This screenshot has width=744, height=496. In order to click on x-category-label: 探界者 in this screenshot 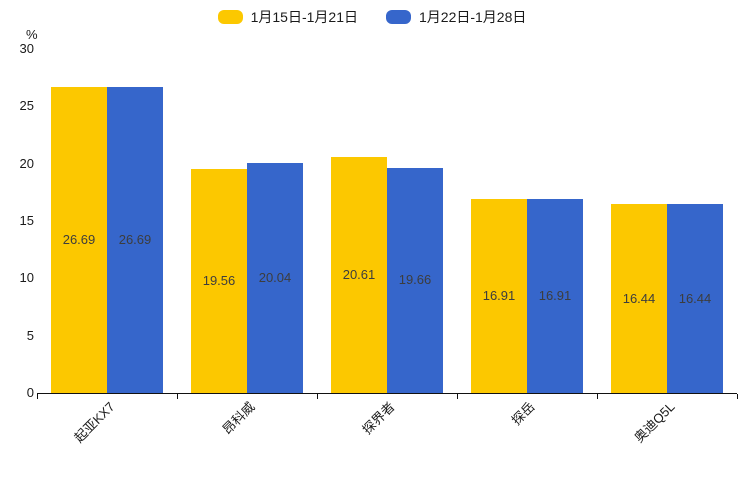, I will do `click(378, 418)`.